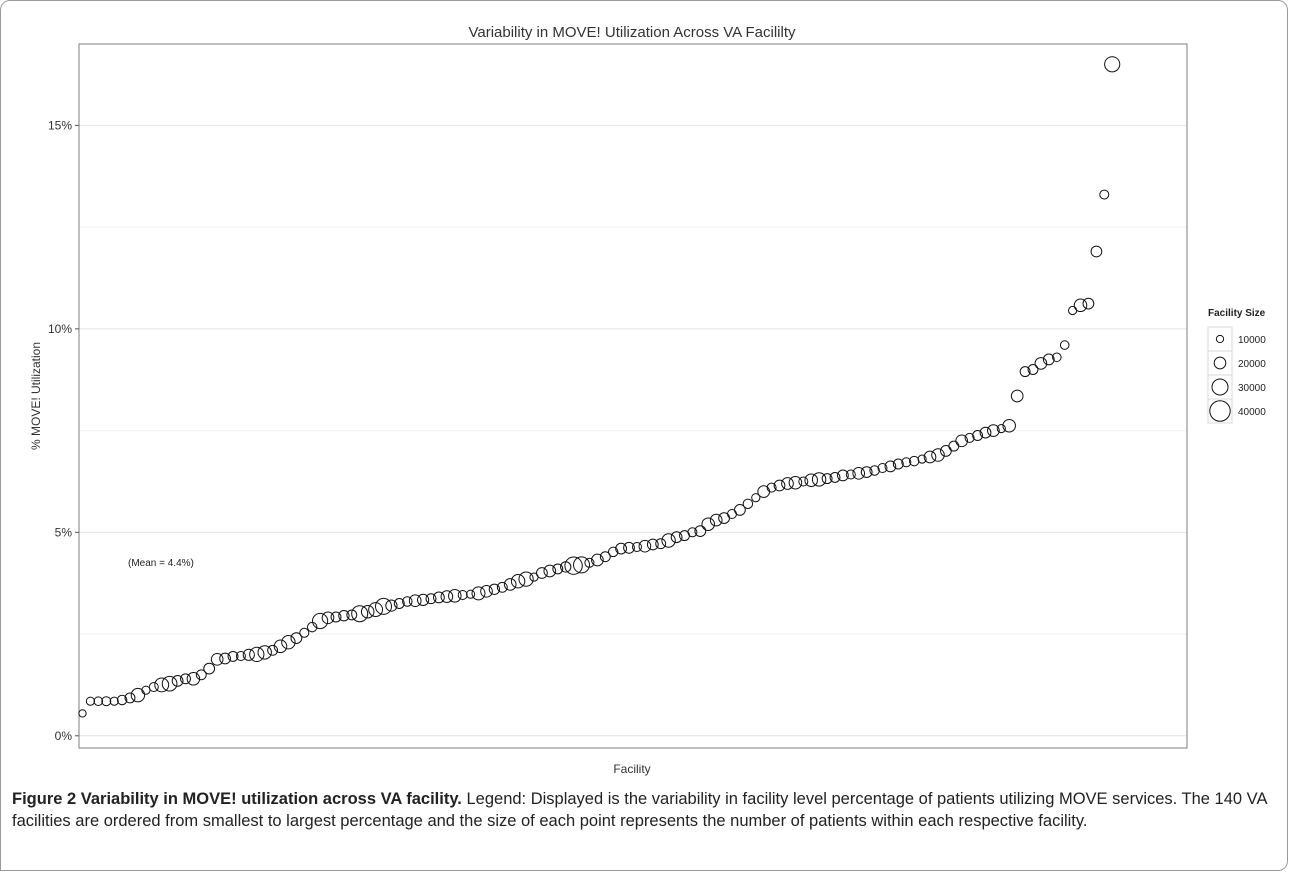  What do you see at coordinates (161, 563) in the screenshot?
I see `mean-annotation: (Mean = 4.4%)` at bounding box center [161, 563].